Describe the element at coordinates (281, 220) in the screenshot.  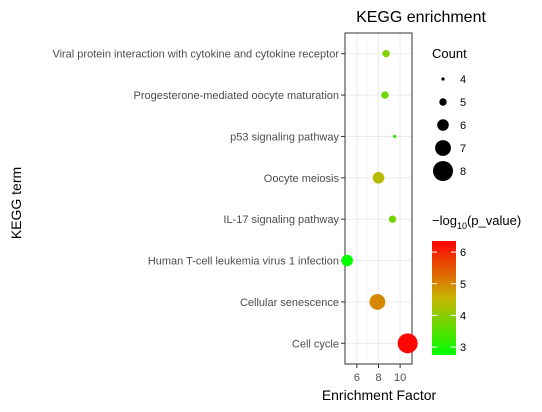
I see `y-tick-label: IL-17 signaling pathway` at that location.